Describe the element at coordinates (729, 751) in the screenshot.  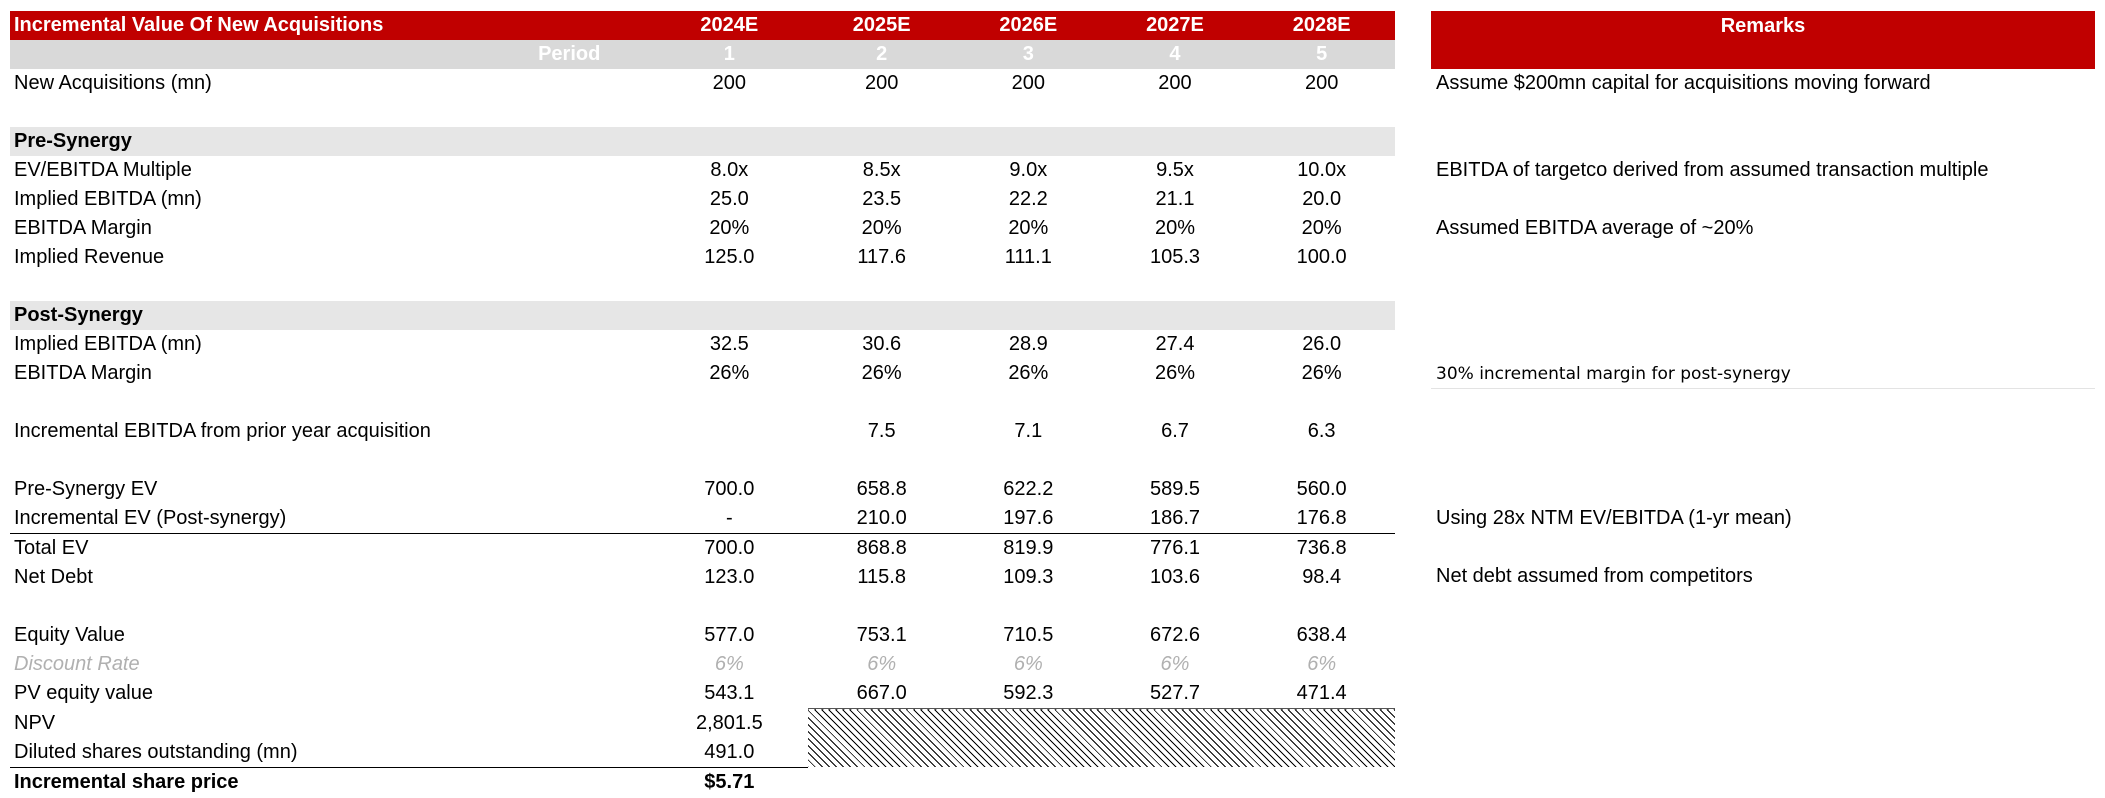
I see `cell: 491.0` at that location.